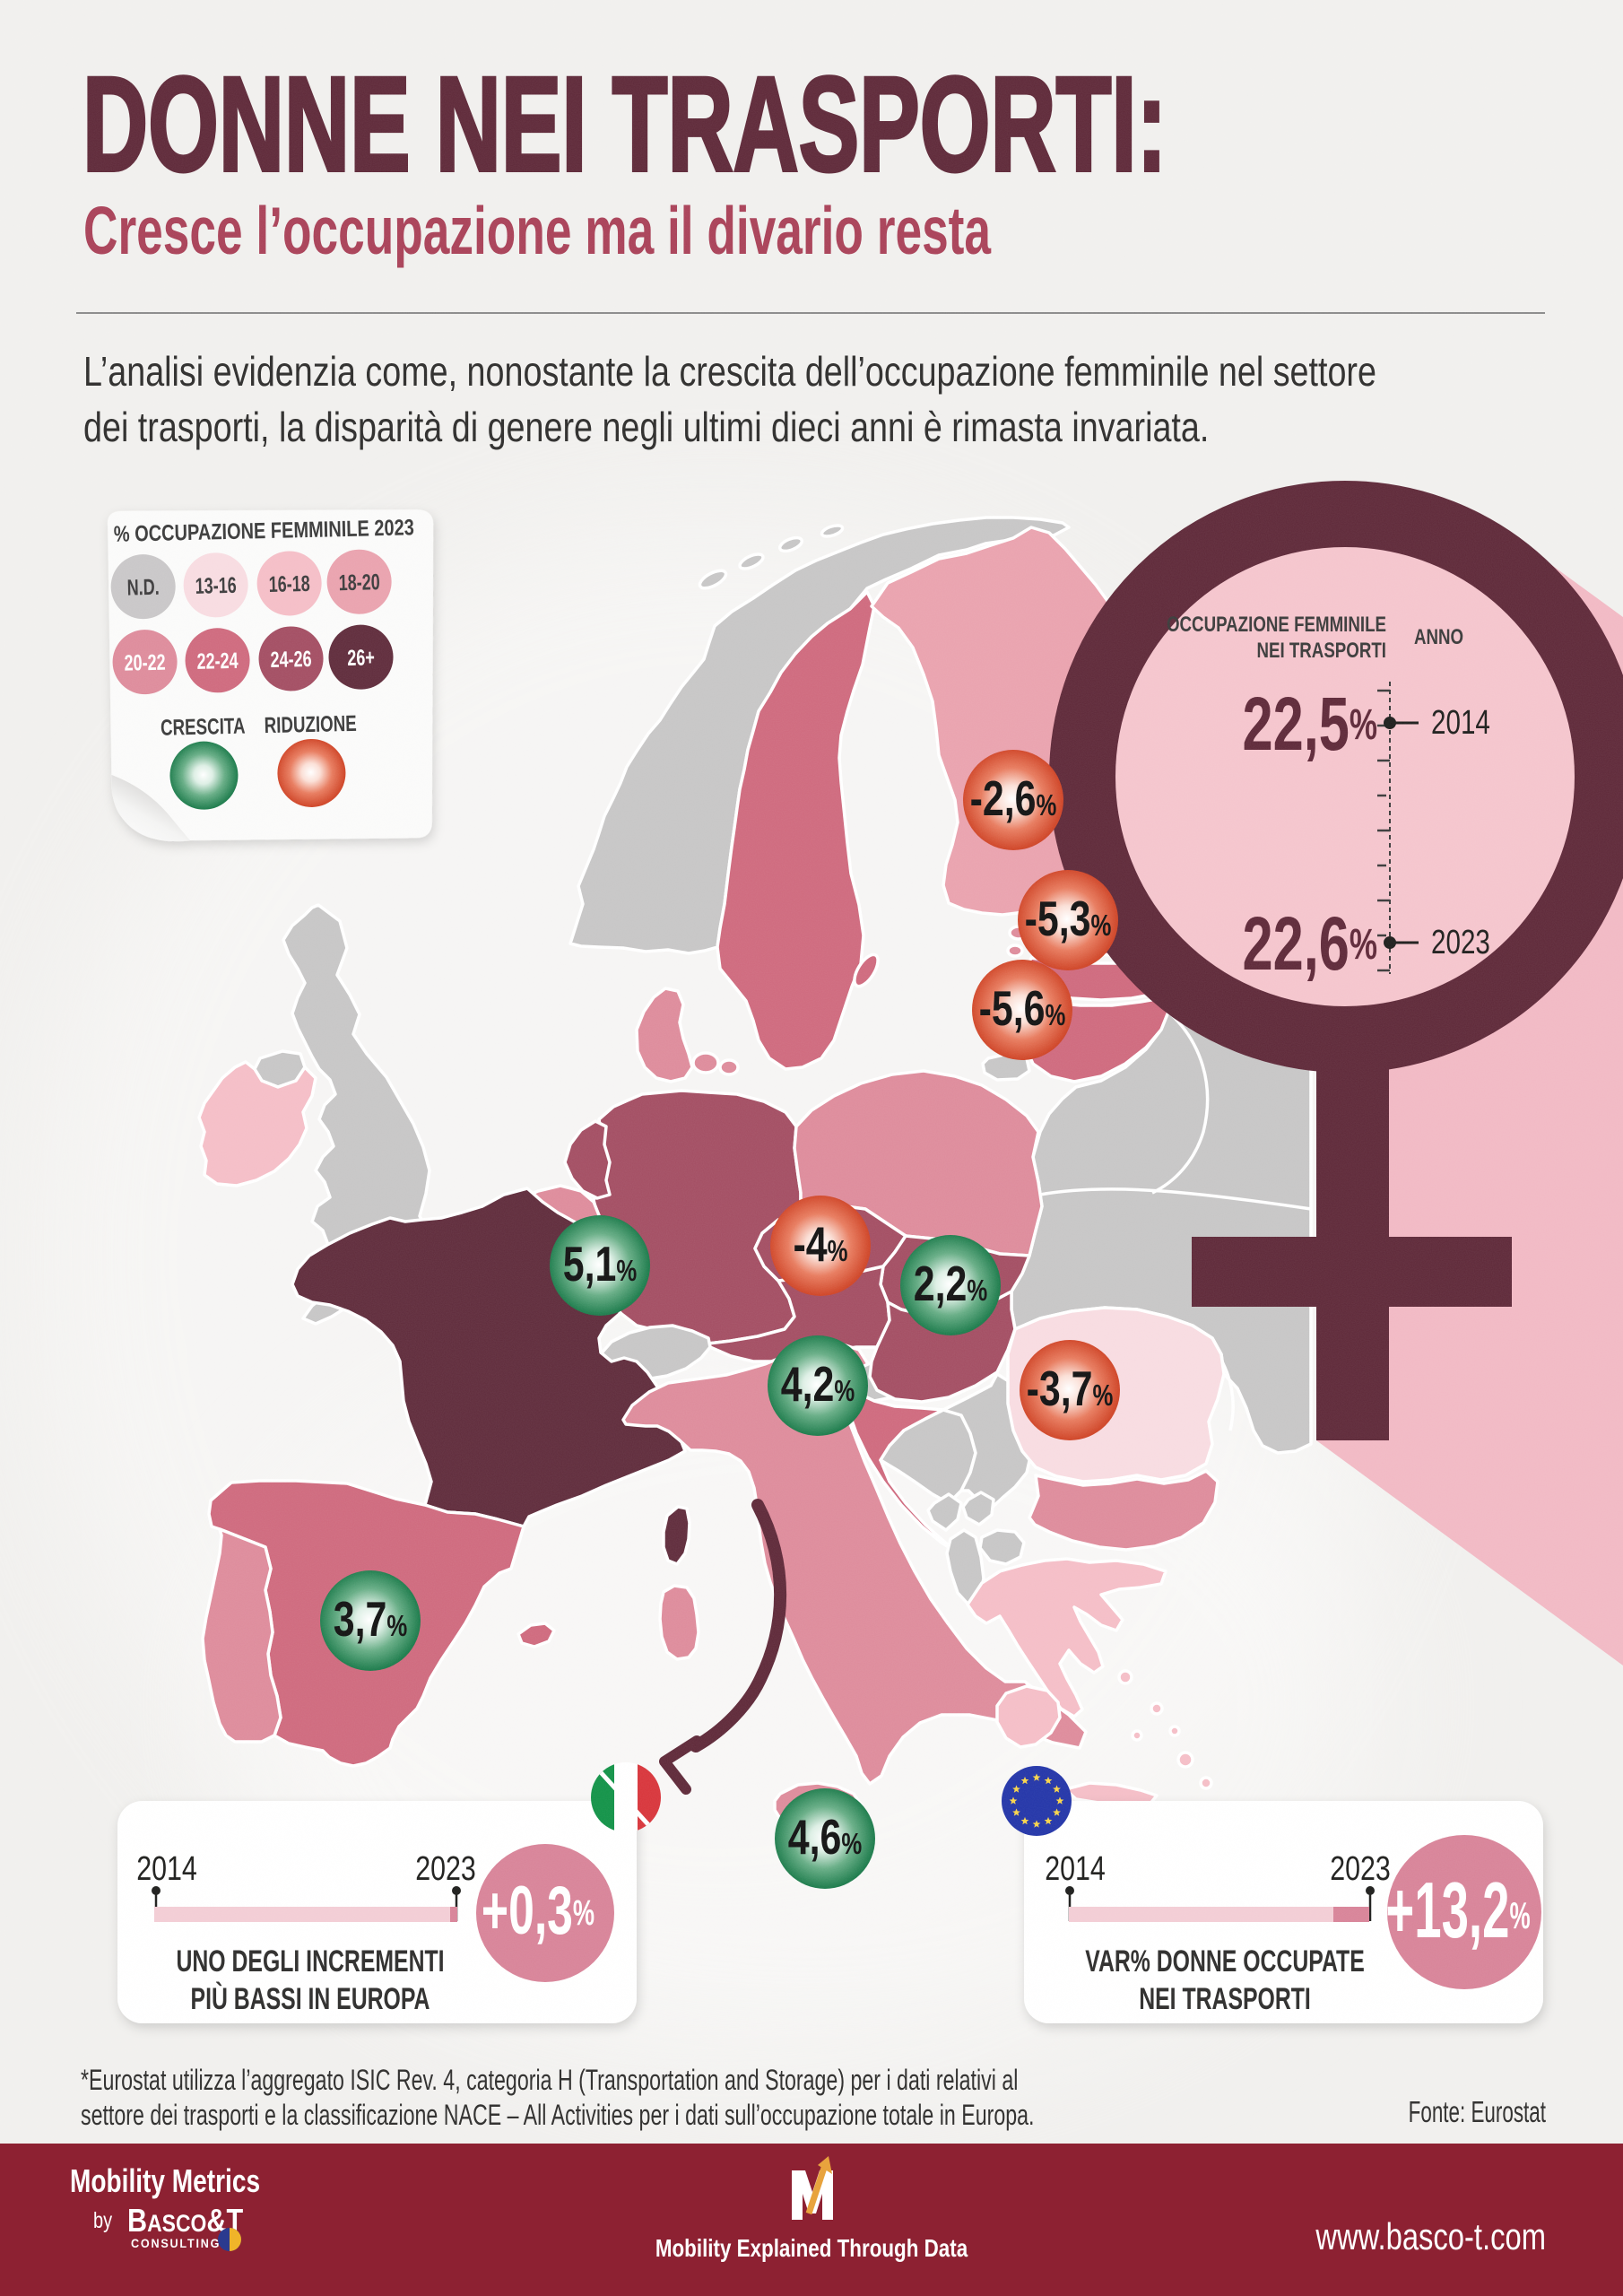  Describe the element at coordinates (1430, 2236) in the screenshot. I see `svg-text: www.basco-t.com` at that location.